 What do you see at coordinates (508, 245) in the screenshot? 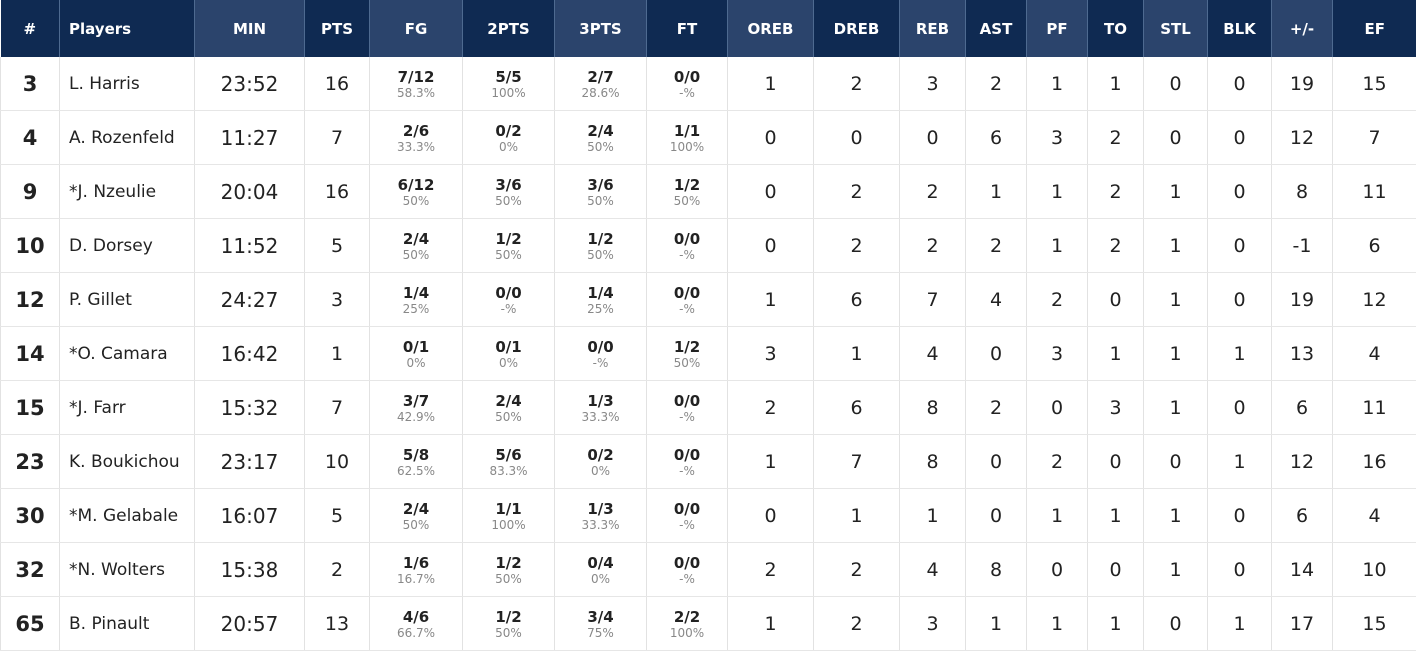
I see `2pts-cell: 1/2 50%` at bounding box center [508, 245].